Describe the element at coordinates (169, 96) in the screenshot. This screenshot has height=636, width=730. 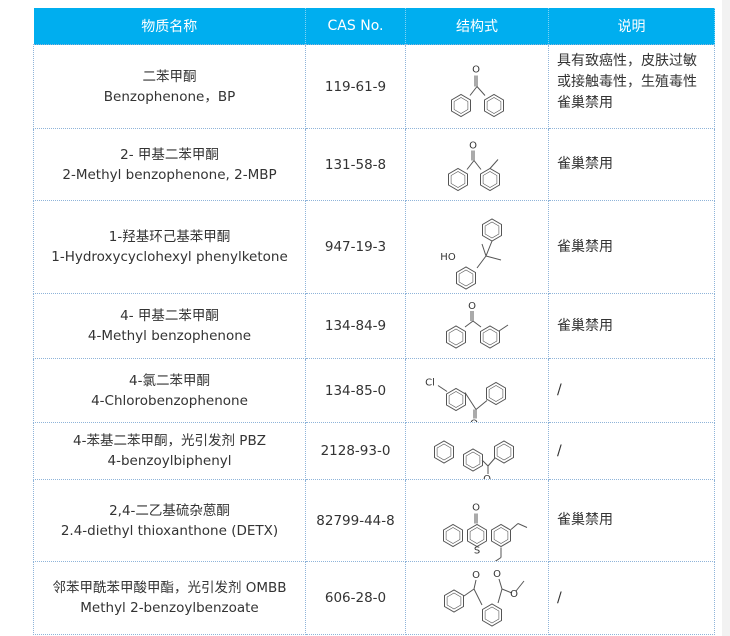
I see `english-name: Benzophenone，BP` at that location.